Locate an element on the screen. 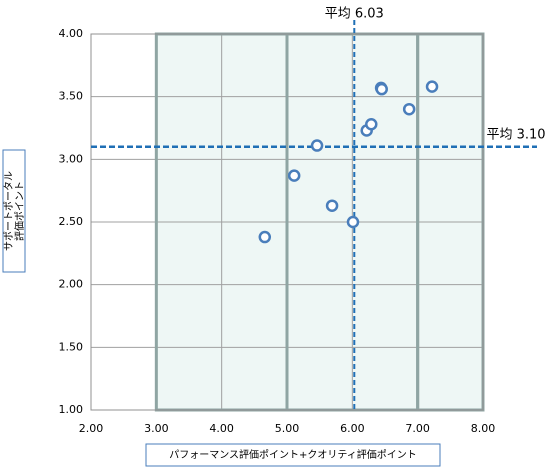 This screenshot has width=550, height=470. x-tick-label: 7.00 is located at coordinates (417, 428).